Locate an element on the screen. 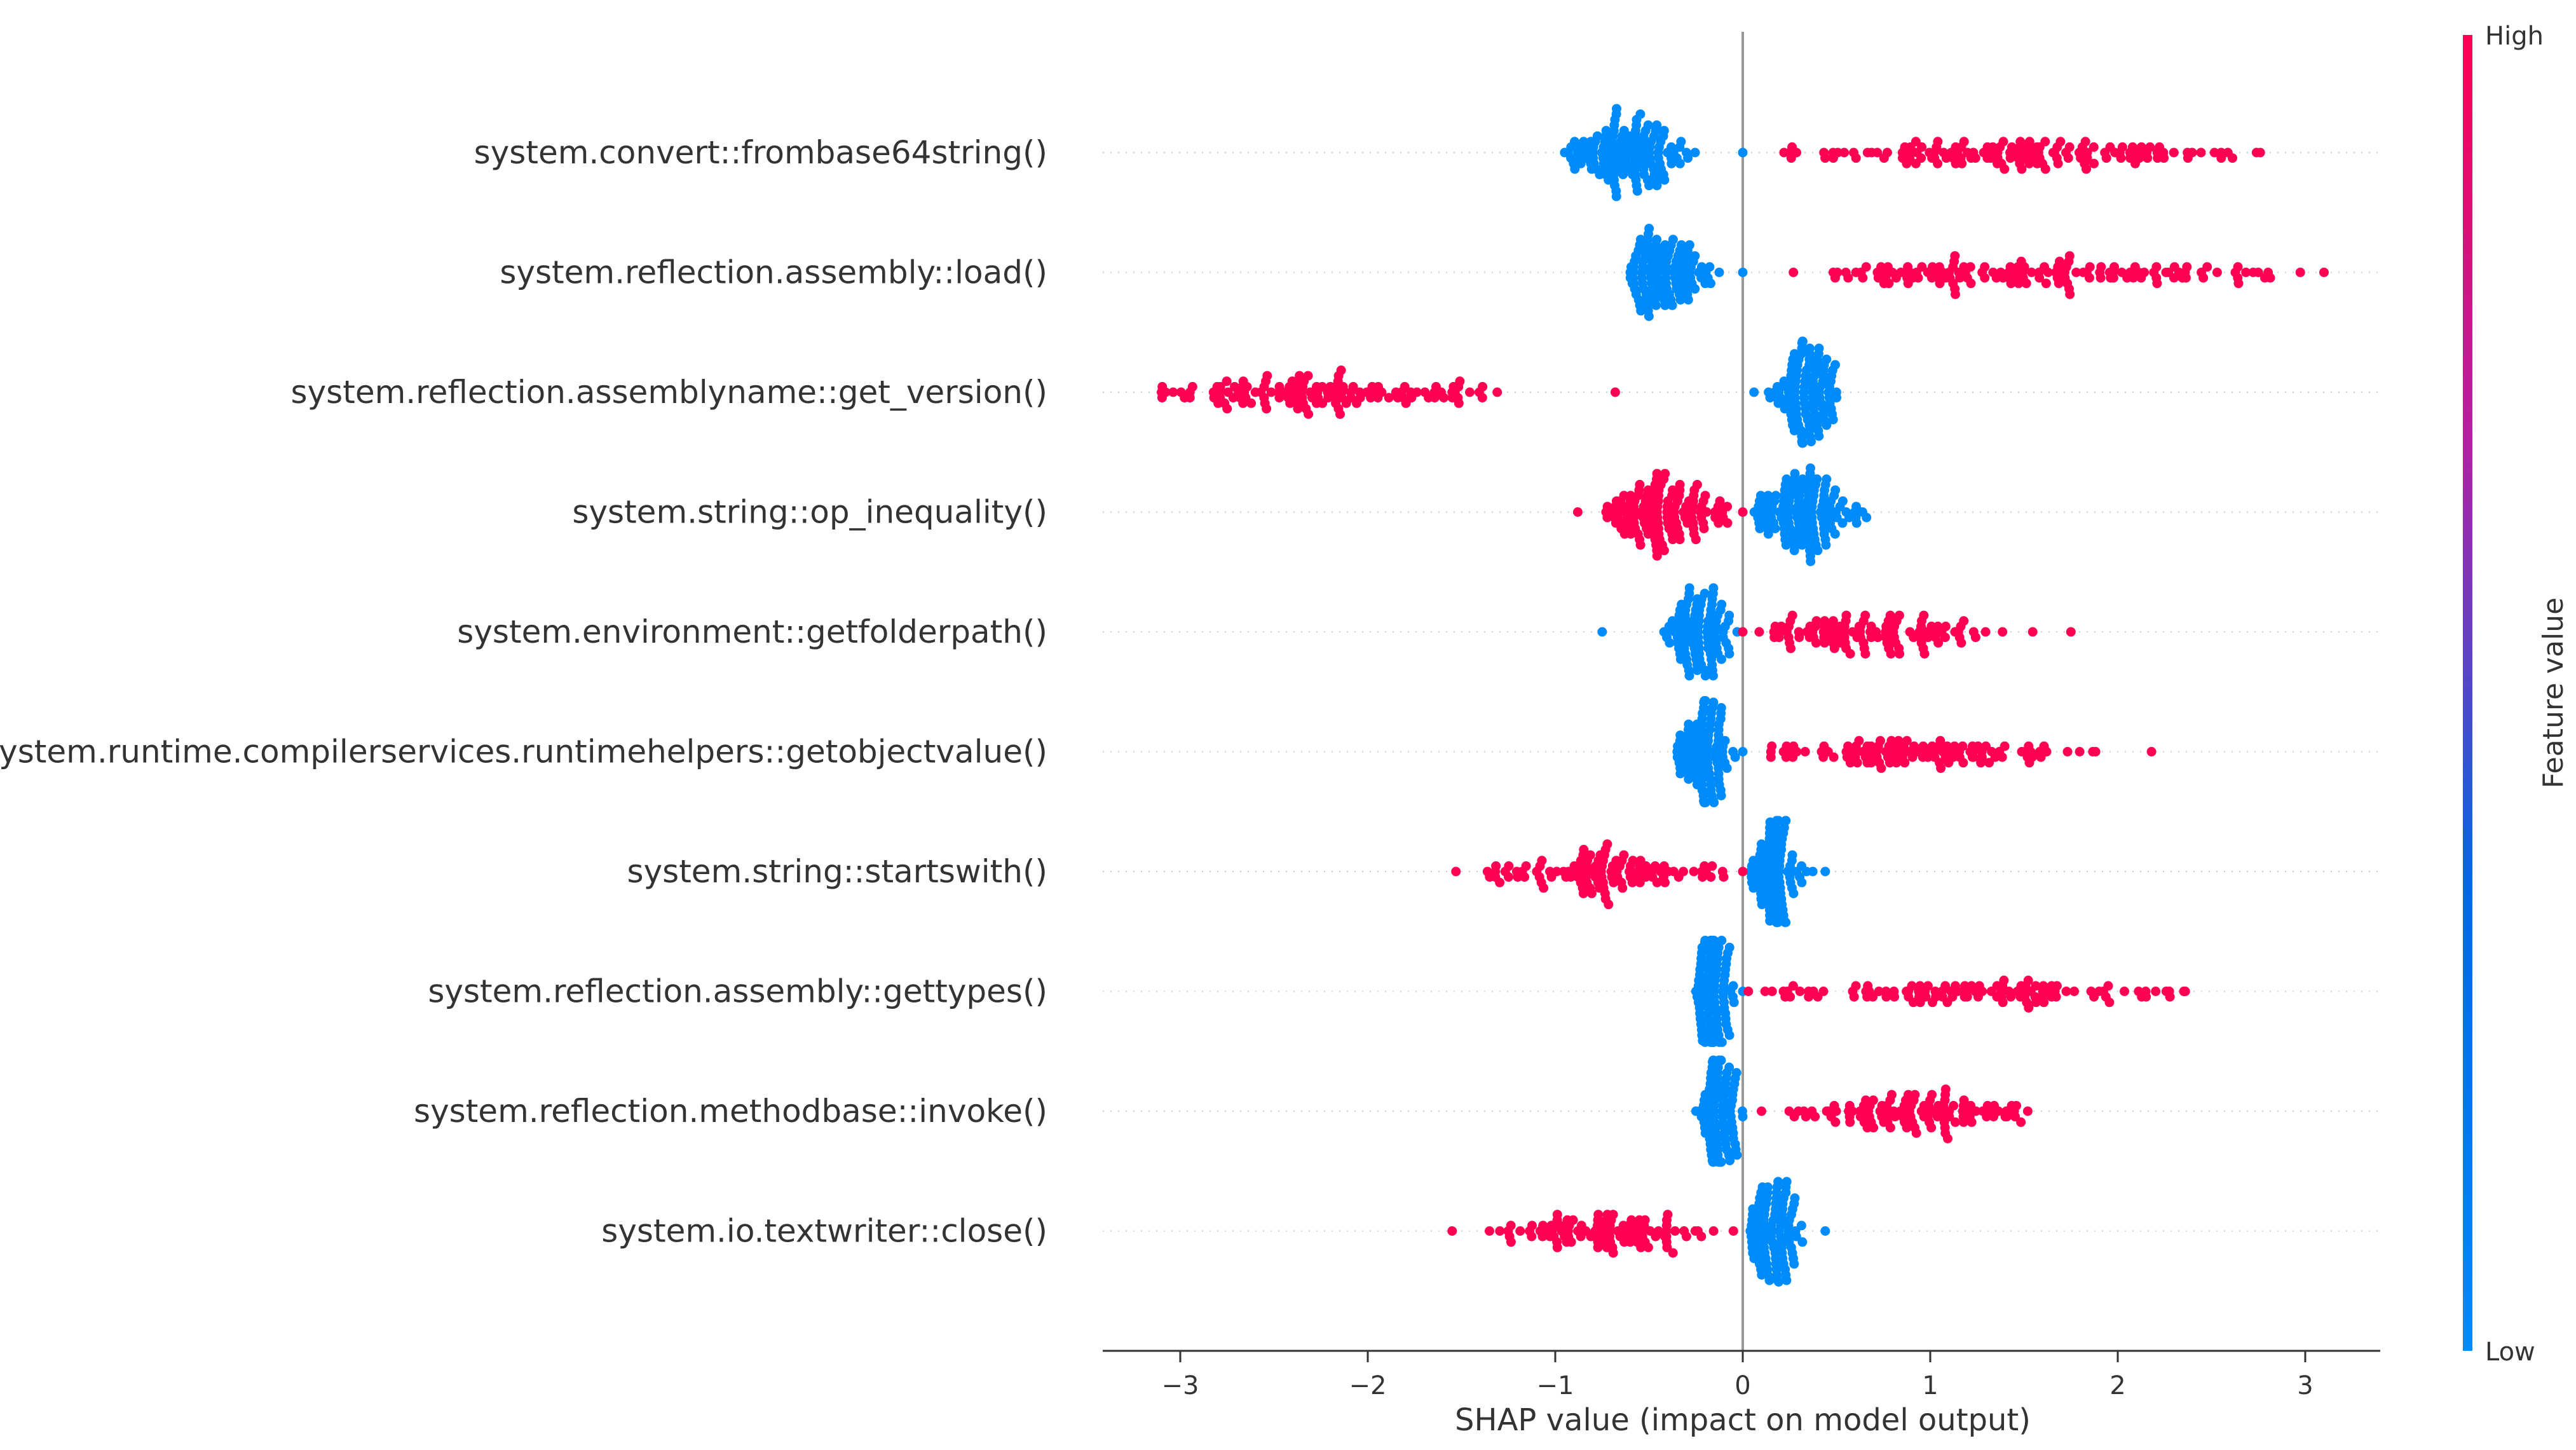 This screenshot has width=2576, height=1450. feature-label: system.reflection.methodbase::invoke() is located at coordinates (730, 1111).